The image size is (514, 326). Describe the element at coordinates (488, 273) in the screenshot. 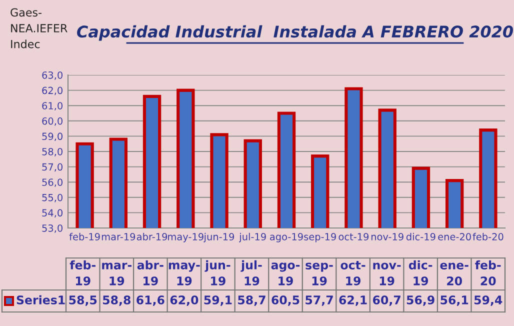

I see `category-label: feb-20` at that location.